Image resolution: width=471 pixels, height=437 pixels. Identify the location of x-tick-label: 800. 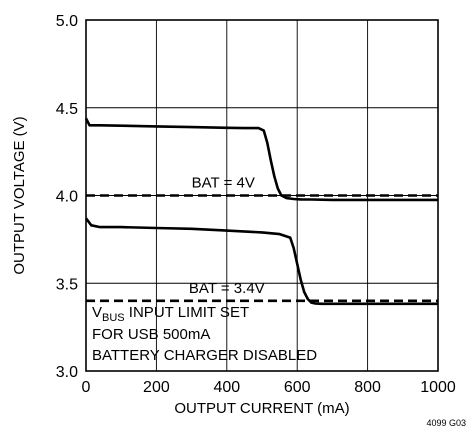
(367, 387).